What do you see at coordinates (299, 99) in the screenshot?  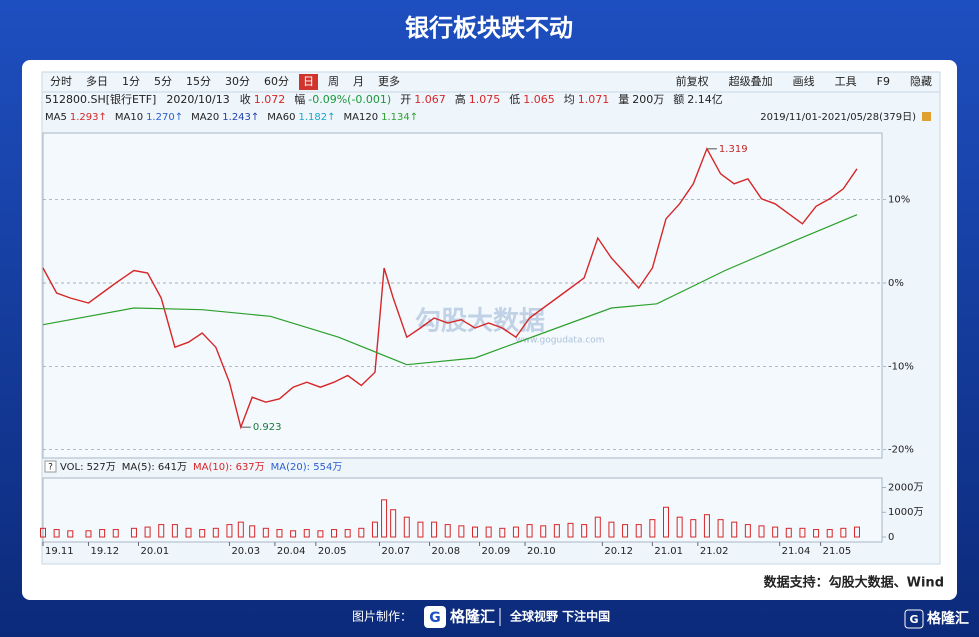 I see `info-label: 幅` at bounding box center [299, 99].